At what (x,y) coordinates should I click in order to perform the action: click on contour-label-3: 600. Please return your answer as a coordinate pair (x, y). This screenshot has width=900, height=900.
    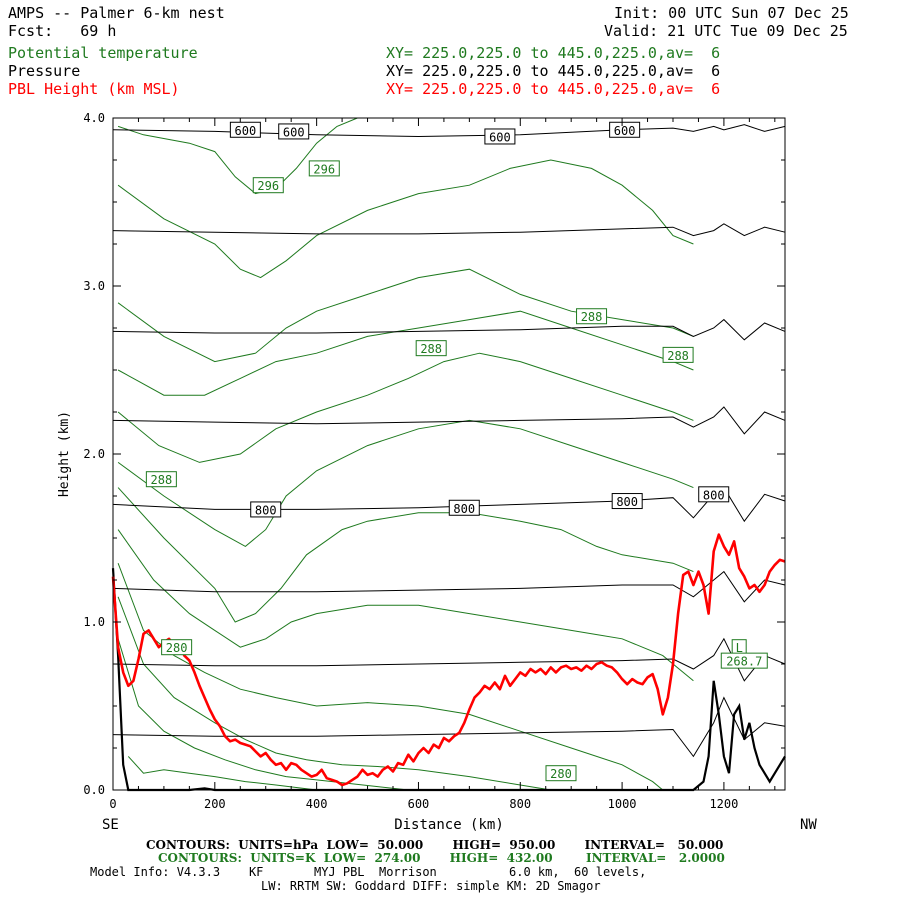
    Looking at the image, I should click on (625, 129).